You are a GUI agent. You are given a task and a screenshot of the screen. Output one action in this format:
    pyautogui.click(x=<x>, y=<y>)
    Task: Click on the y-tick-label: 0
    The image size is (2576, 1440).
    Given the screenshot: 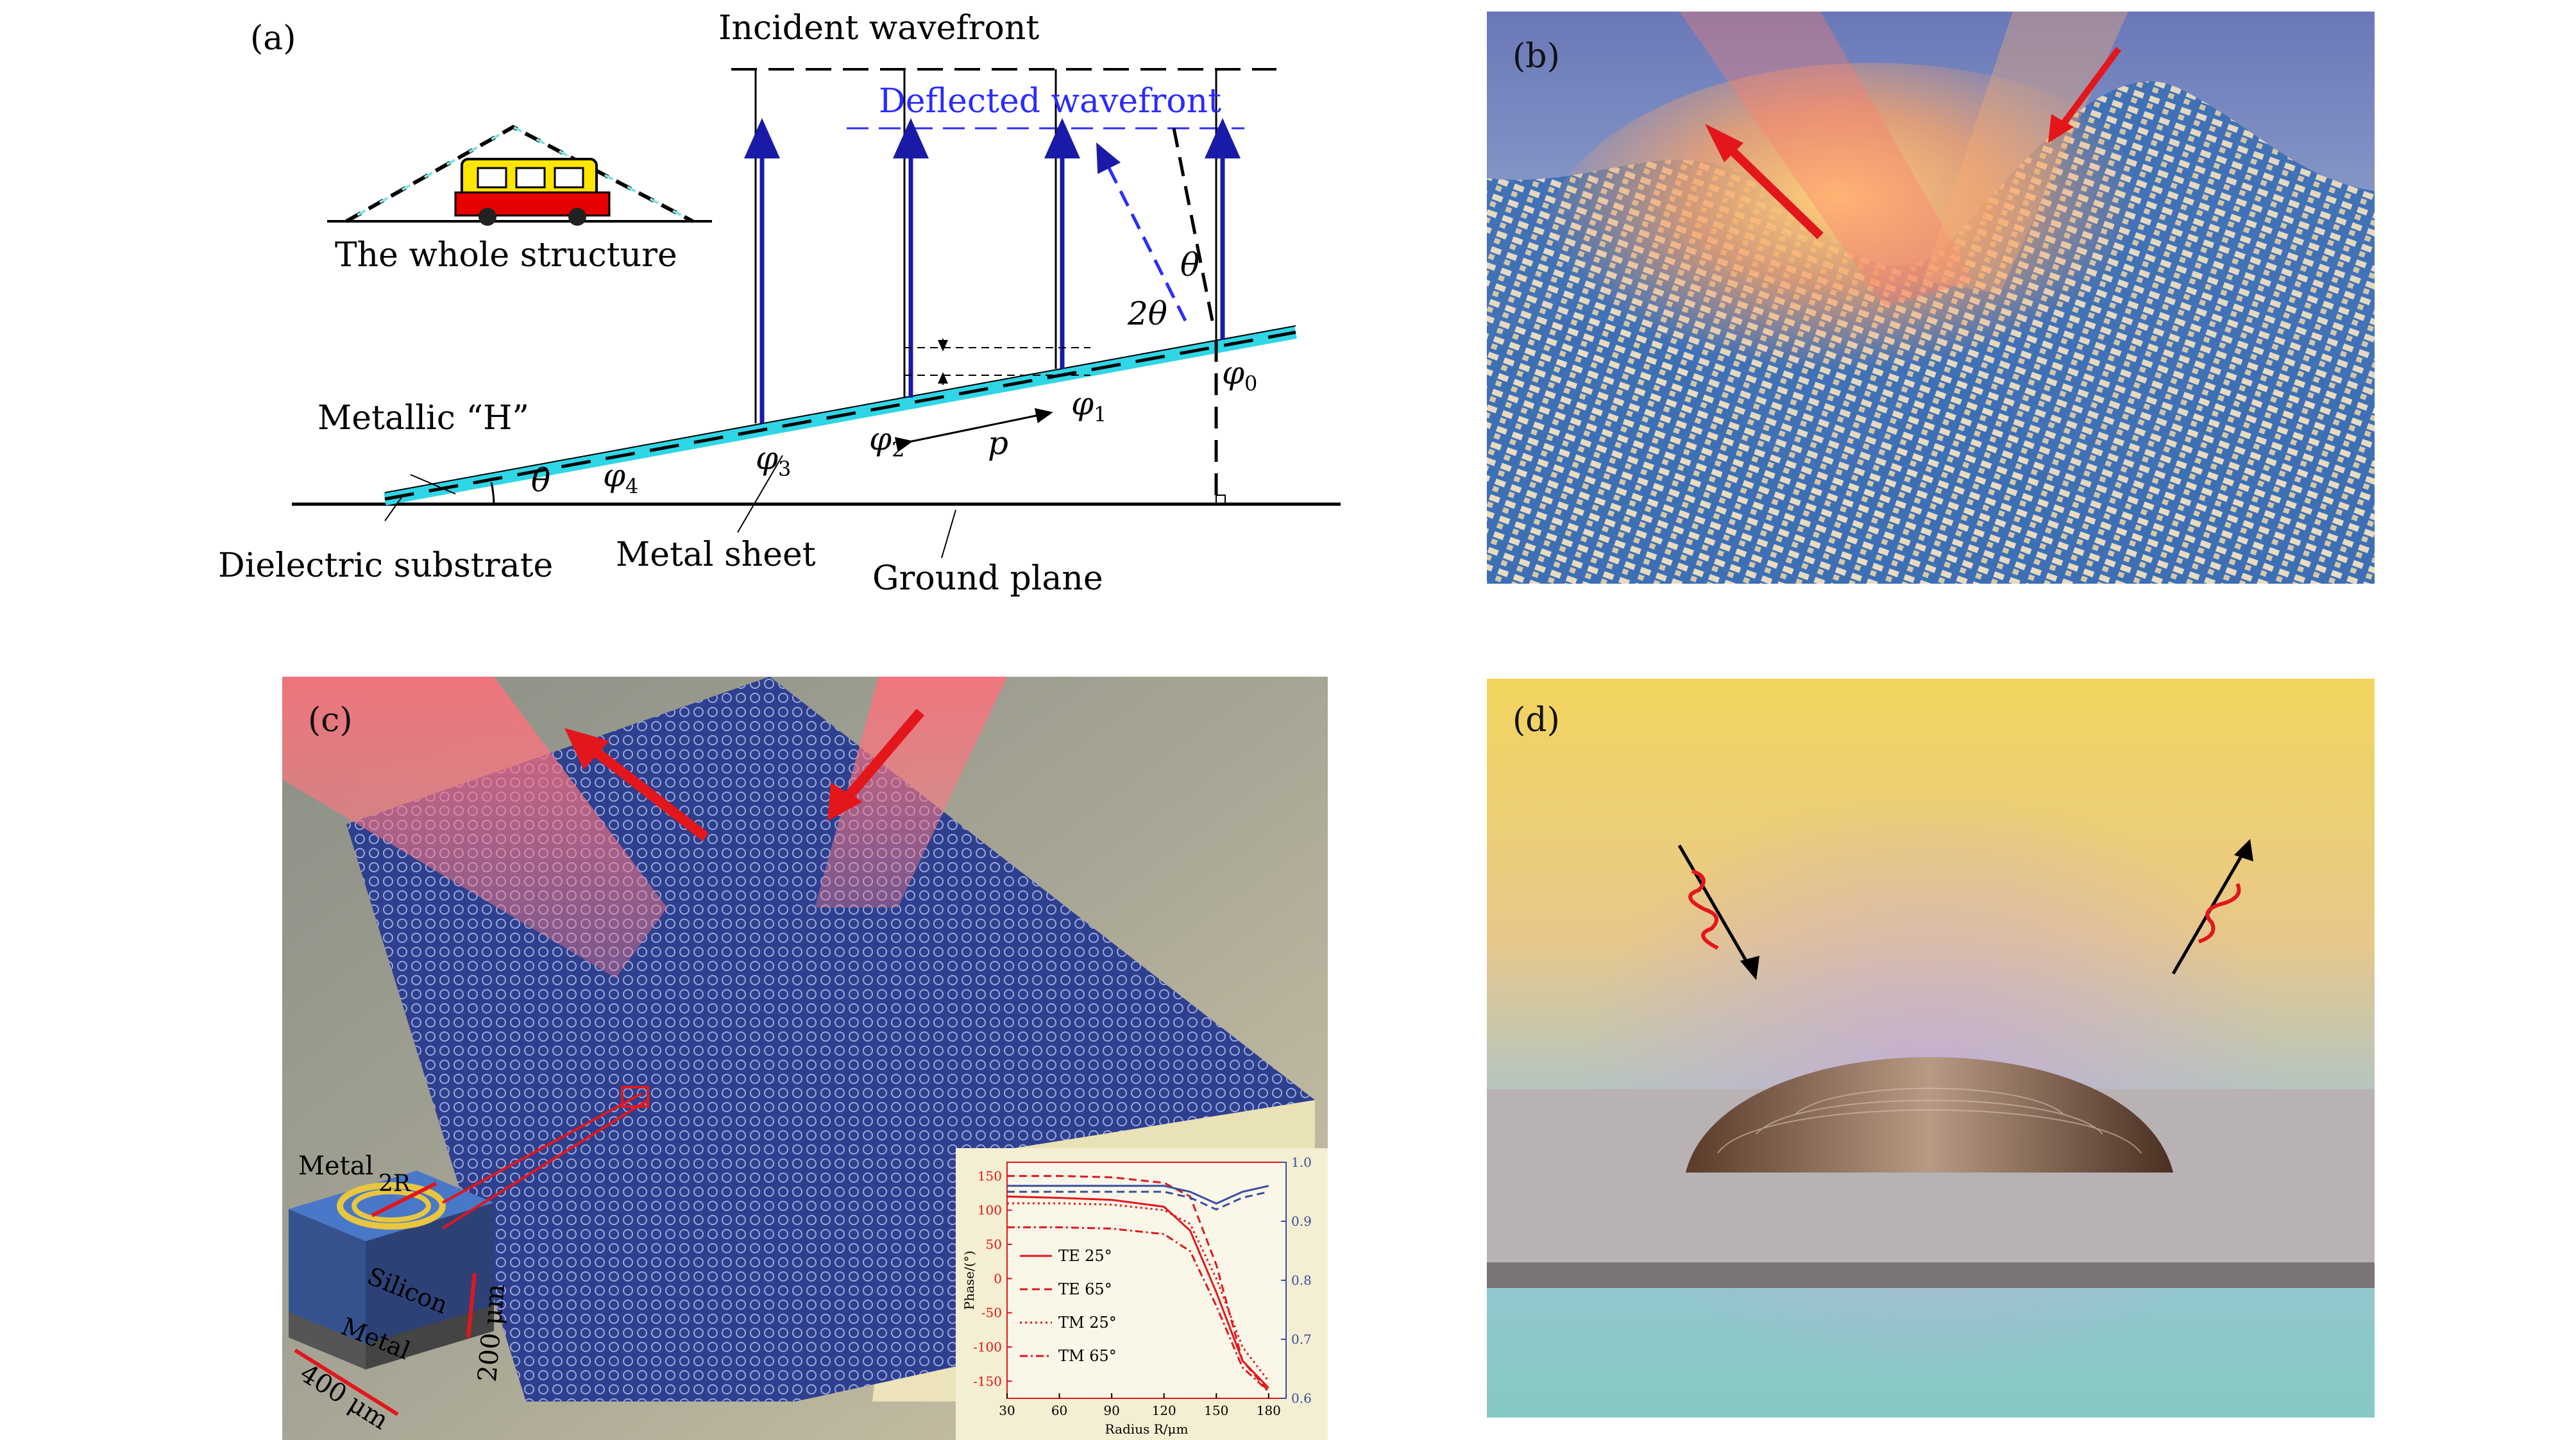 What is the action you would take?
    pyautogui.click(x=998, y=1278)
    